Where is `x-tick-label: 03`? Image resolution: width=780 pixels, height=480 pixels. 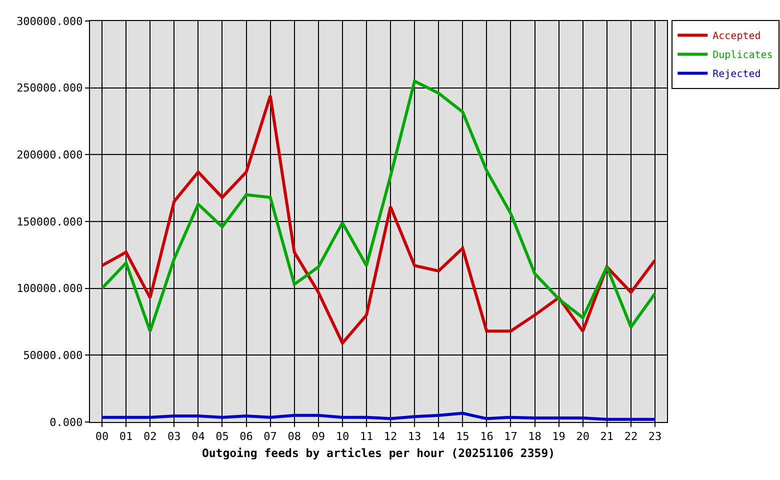 x-tick-label: 03 is located at coordinates (174, 437).